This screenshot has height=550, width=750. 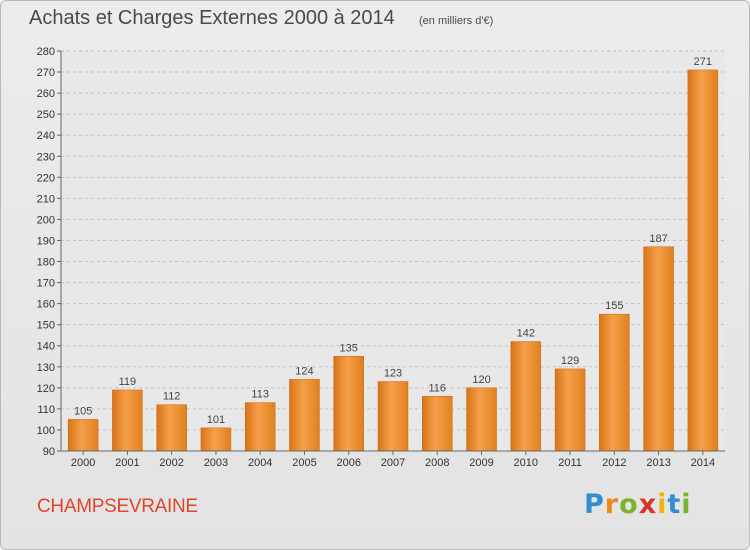 I want to click on bar-2000, so click(x=83, y=435).